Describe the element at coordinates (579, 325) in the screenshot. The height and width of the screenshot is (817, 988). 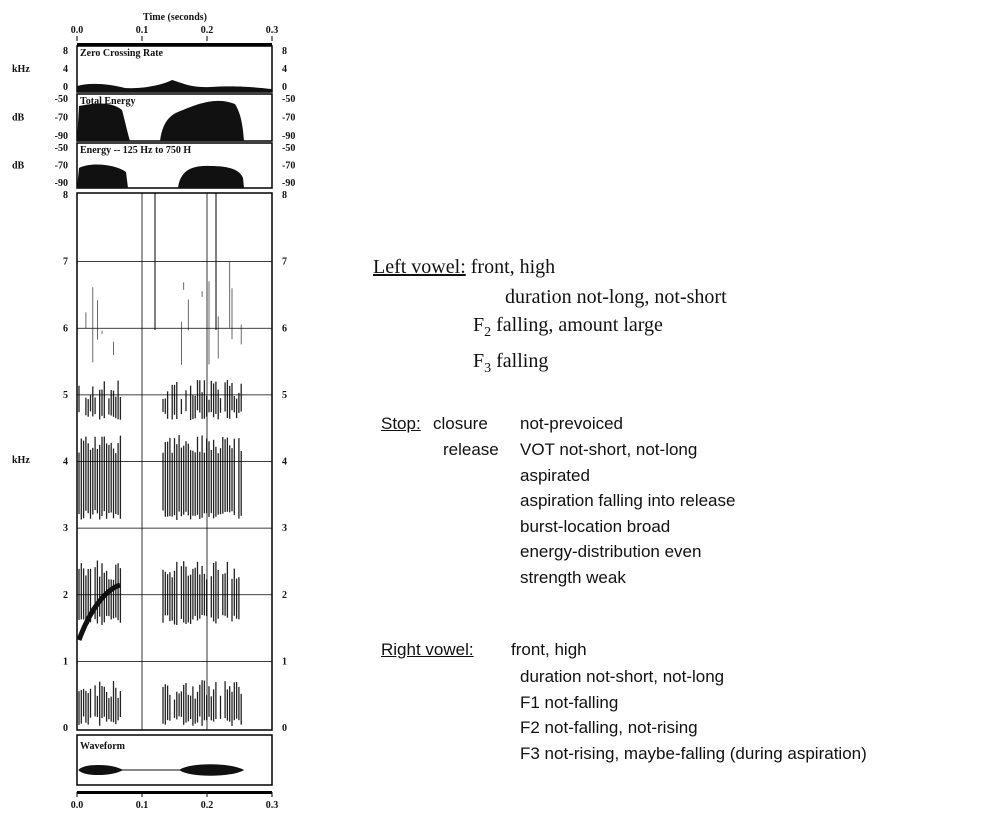
I see `text: falling, amount large` at that location.